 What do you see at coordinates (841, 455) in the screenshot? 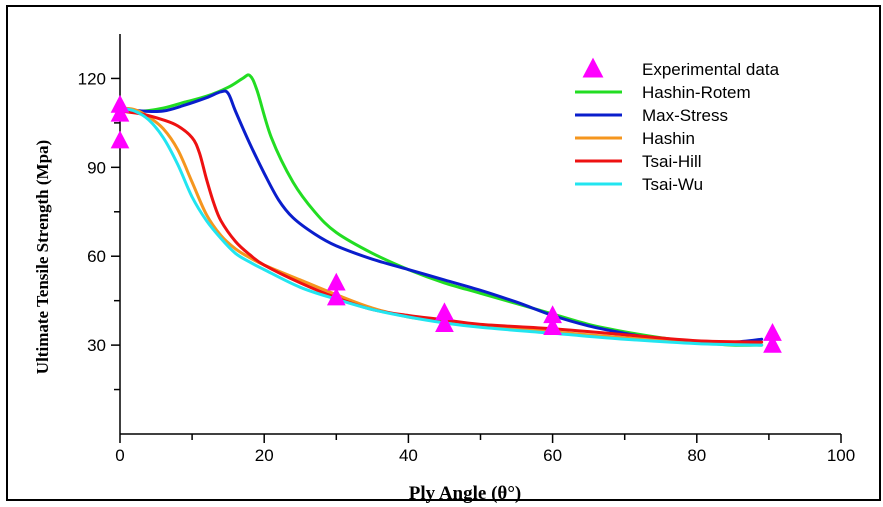
I see `x-tick-label: 100` at bounding box center [841, 455].